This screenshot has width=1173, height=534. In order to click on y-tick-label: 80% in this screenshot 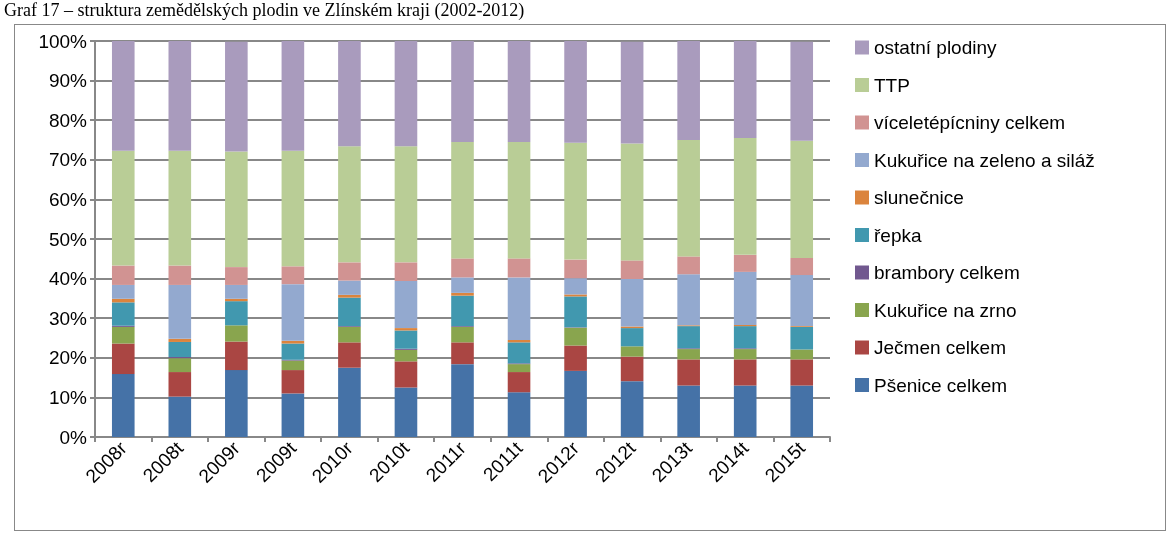, I will do `click(68, 120)`.